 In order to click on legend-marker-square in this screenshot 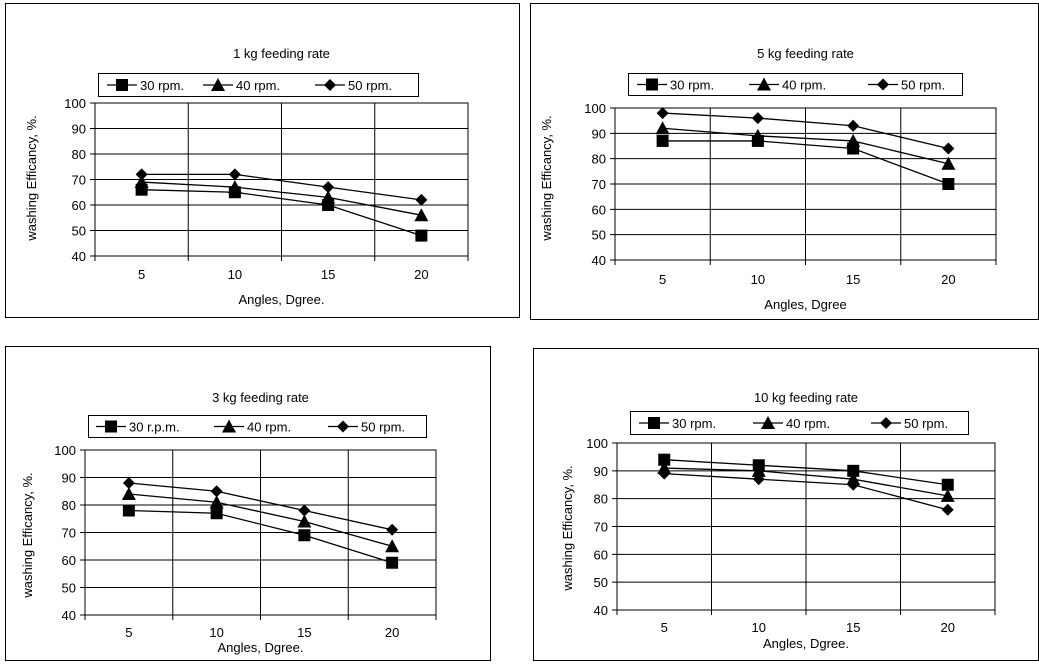, I will do `click(652, 84)`.